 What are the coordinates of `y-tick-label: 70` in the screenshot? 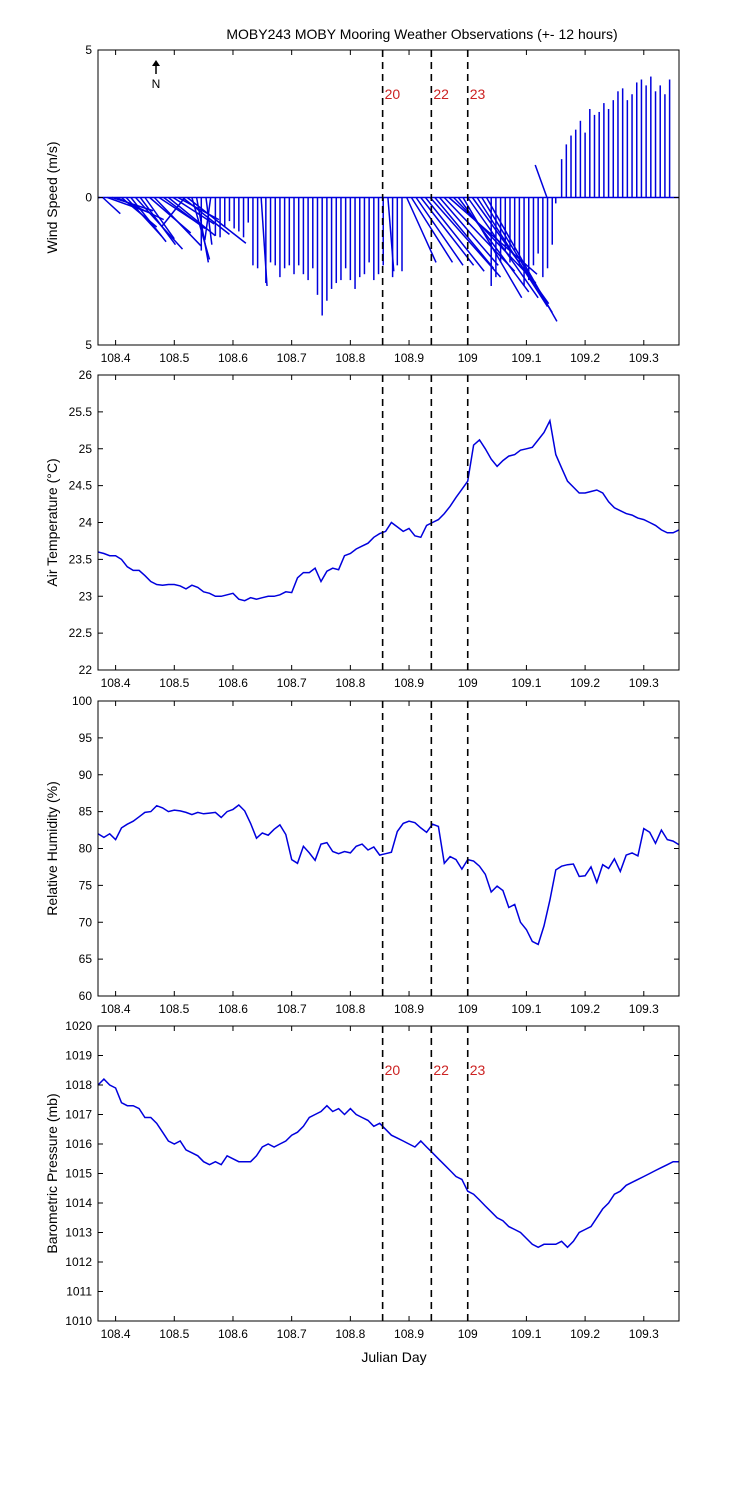 It's located at (86, 922).